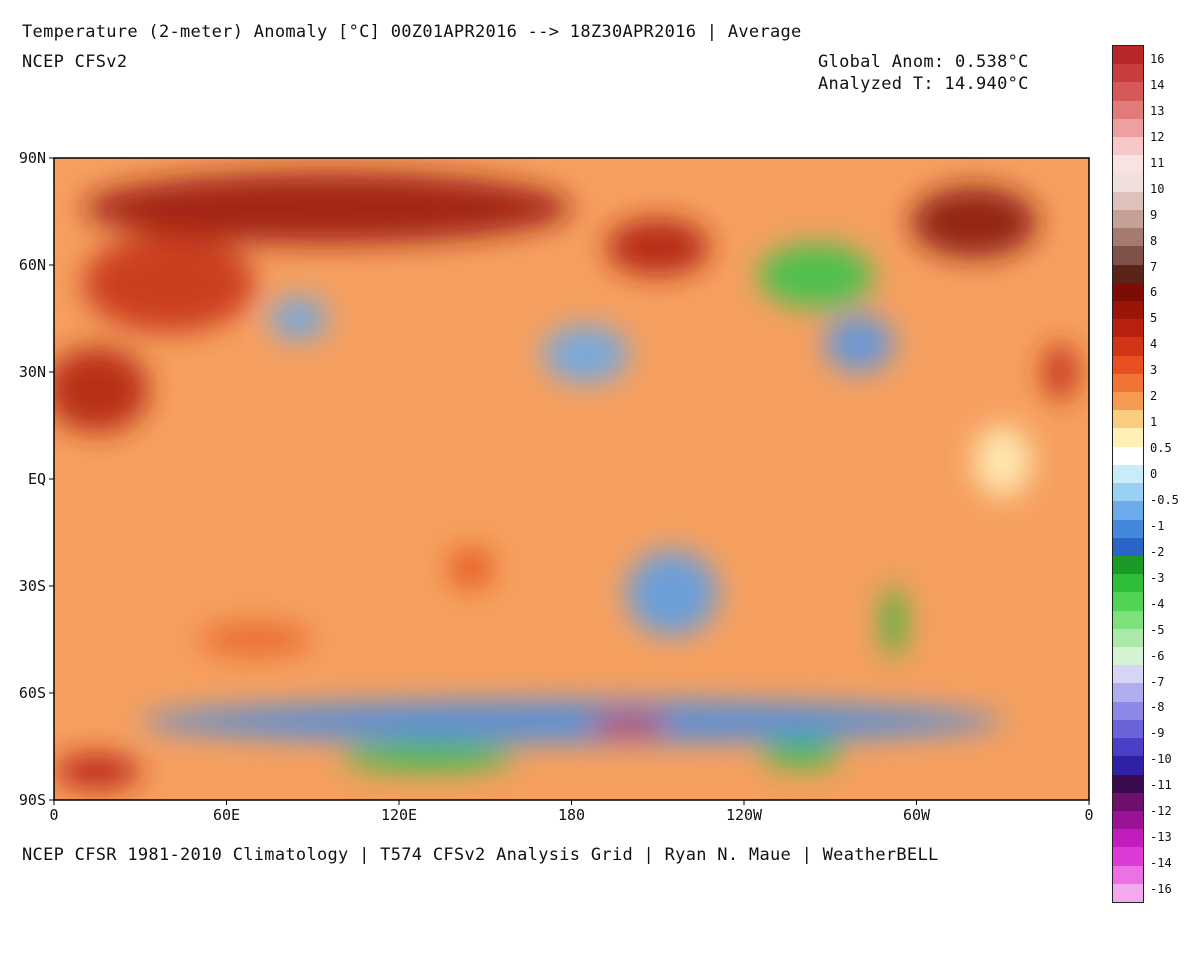 Image resolution: width=1200 pixels, height=960 pixels. I want to click on anomaly-region-europe-warm, so click(169, 282).